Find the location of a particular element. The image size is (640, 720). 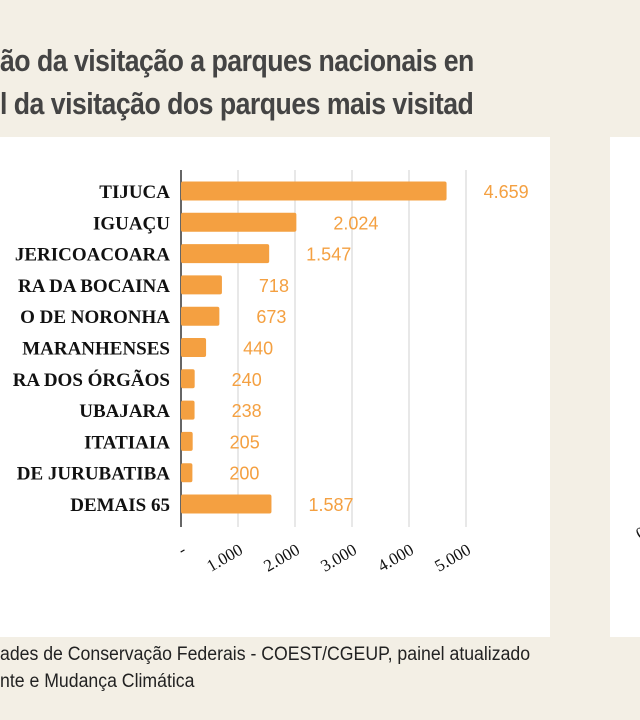

source-note-line-2: nte e Mudança Climática is located at coordinates (97, 681).